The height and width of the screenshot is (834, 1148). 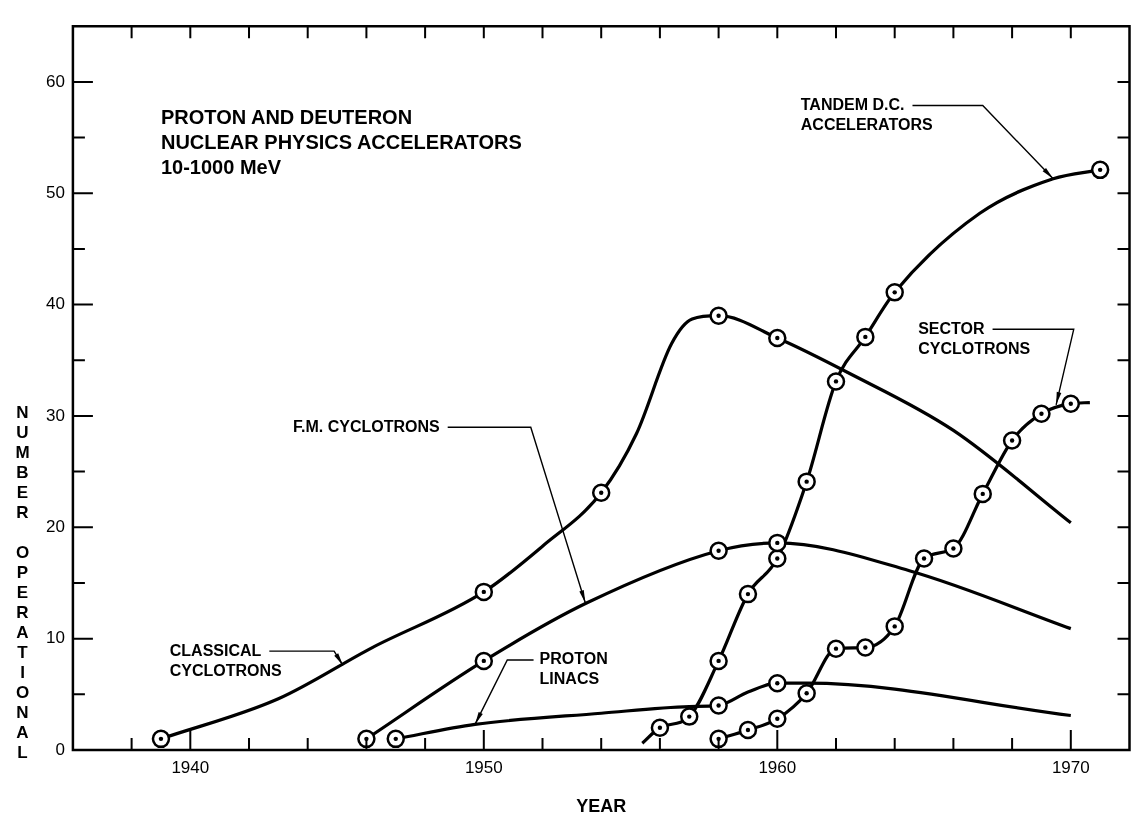 I want to click on x-tick-label: 1970, so click(x=1070, y=767).